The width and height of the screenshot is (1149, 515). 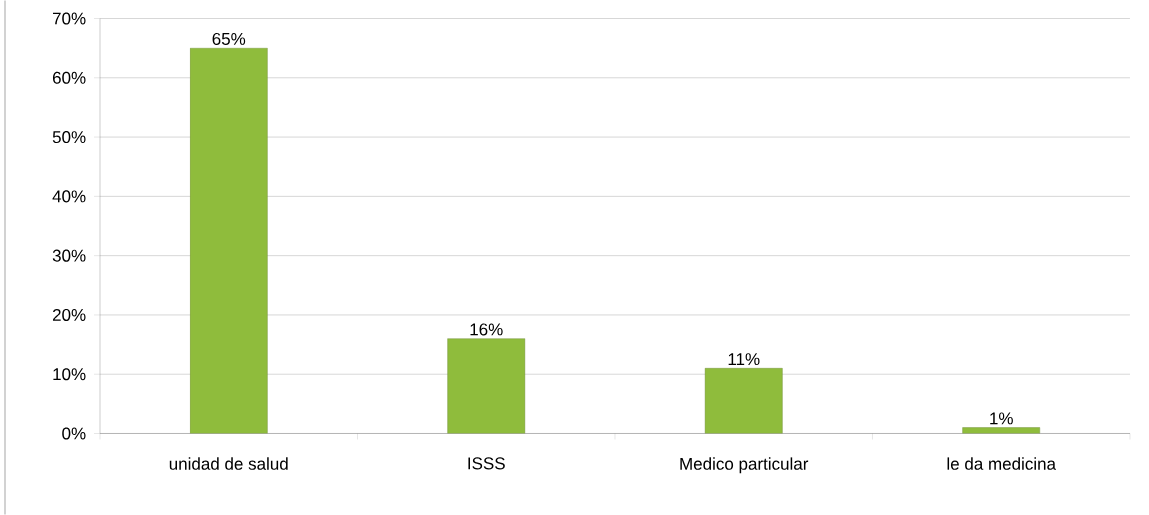 I want to click on y-tick-label: 50%, so click(x=69, y=137).